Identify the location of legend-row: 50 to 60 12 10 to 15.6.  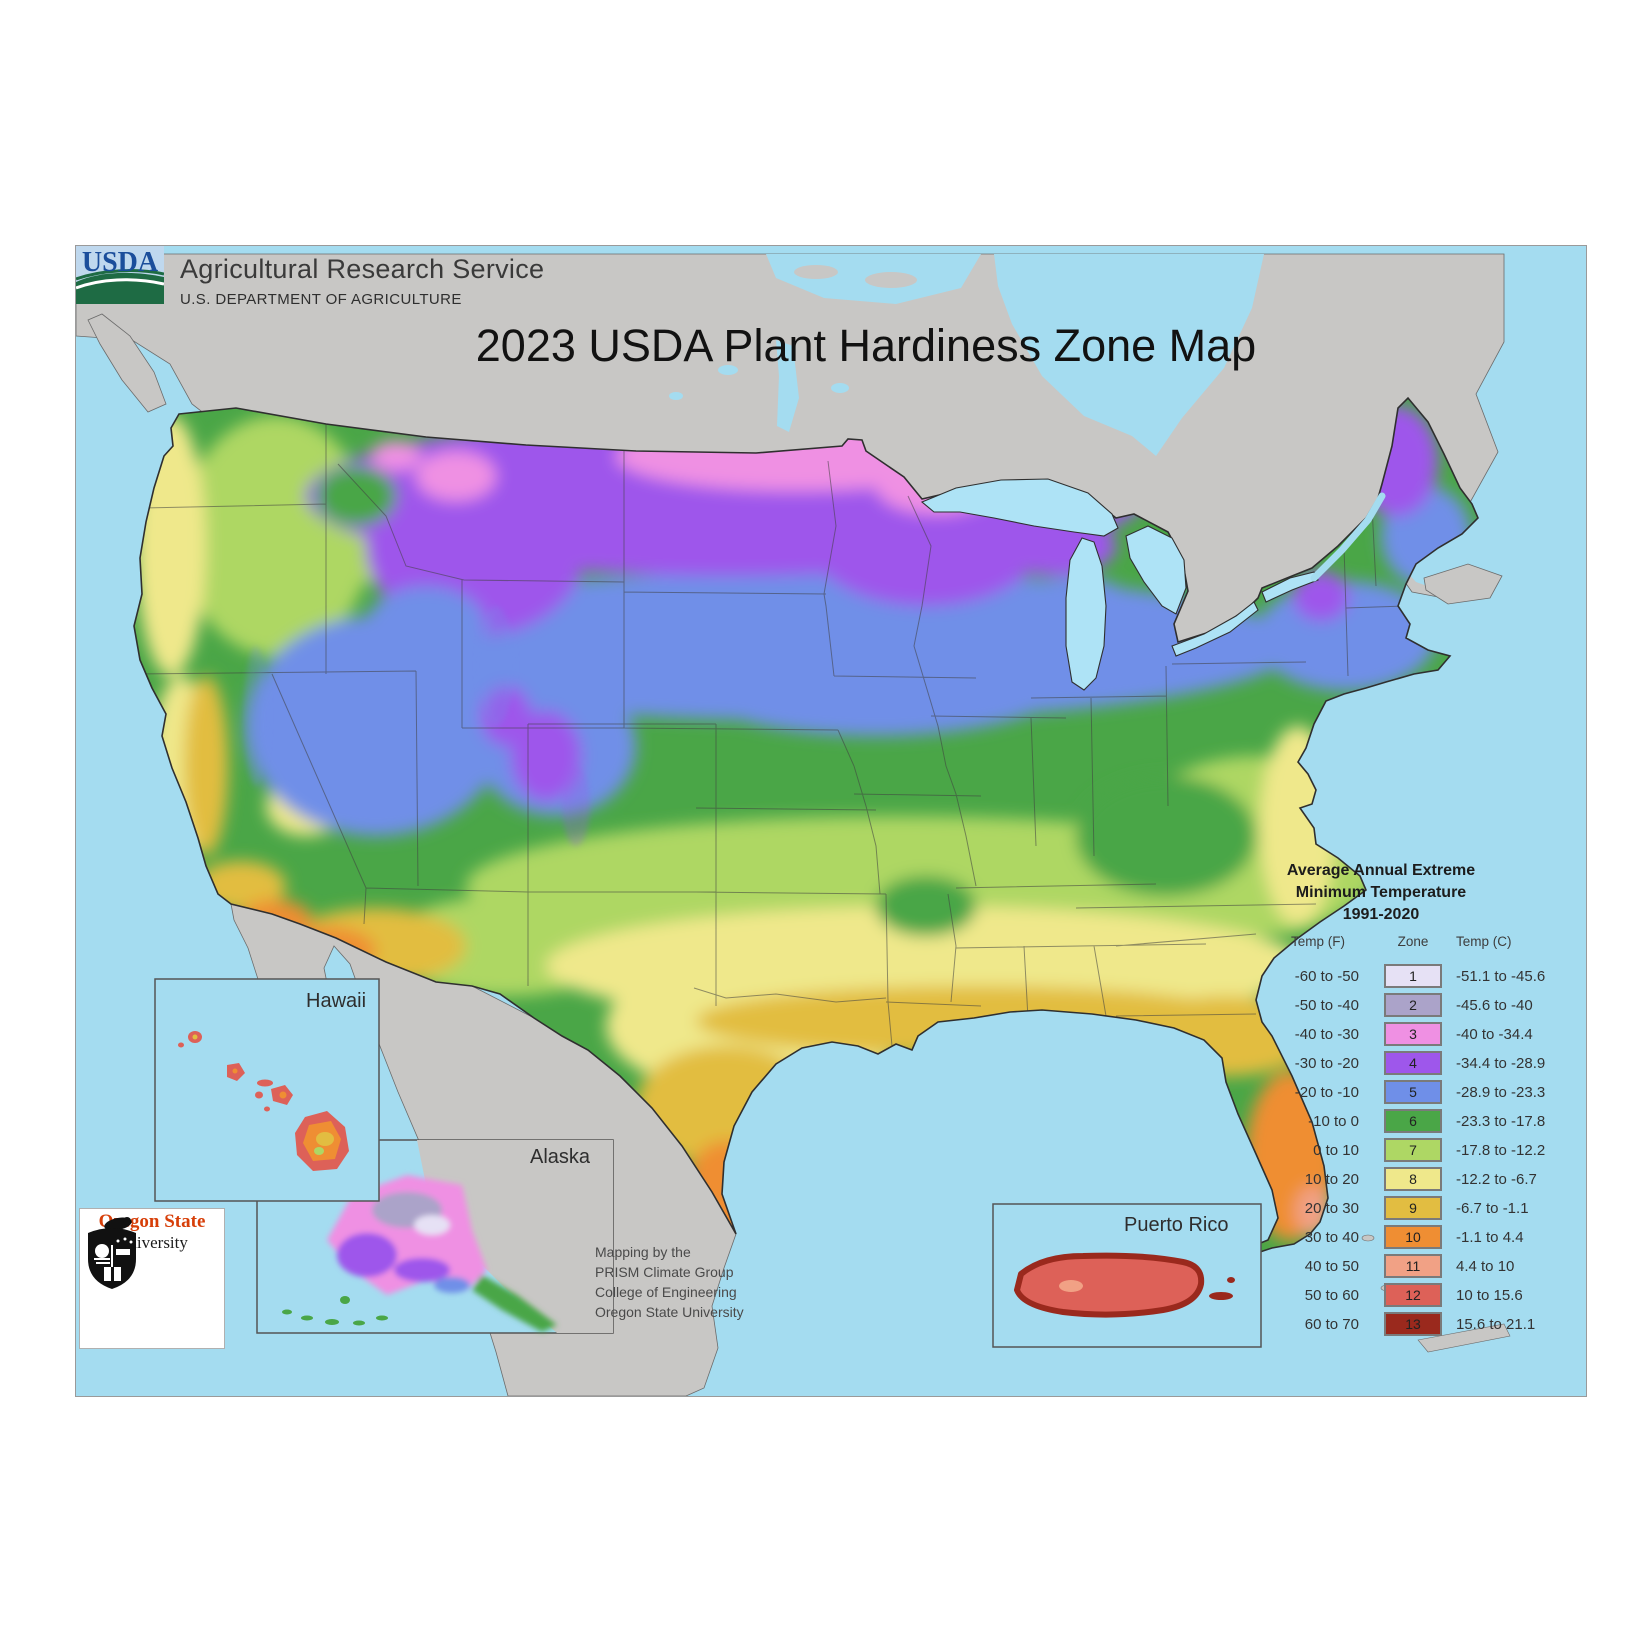
(1422, 1295).